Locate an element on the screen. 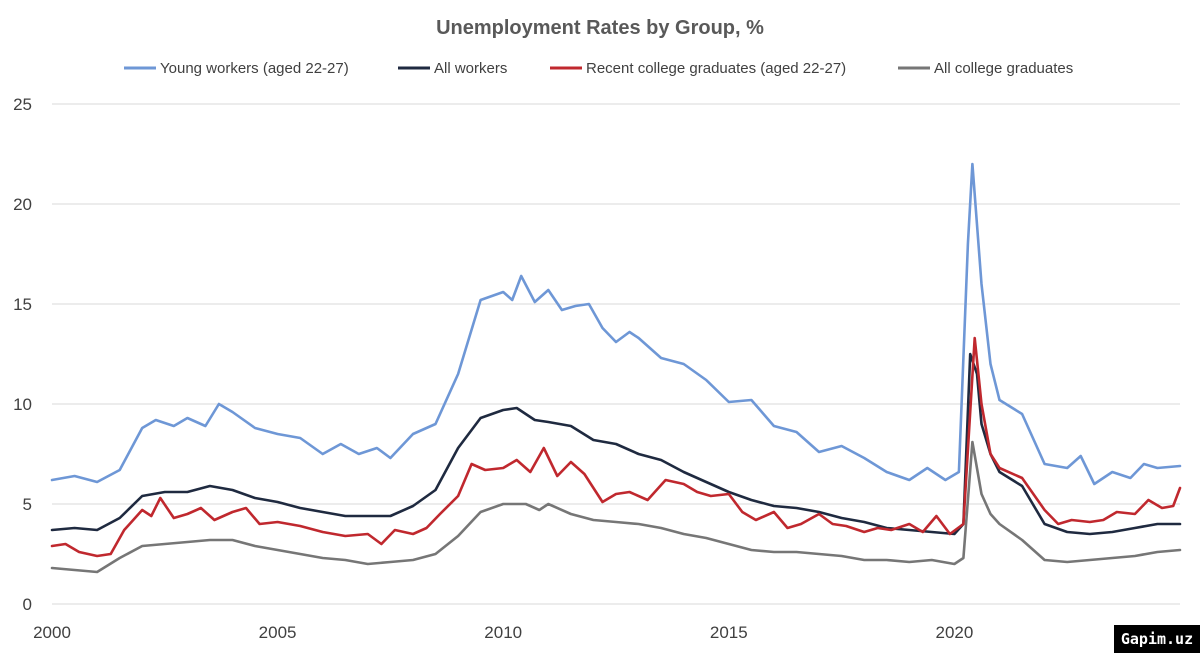 The width and height of the screenshot is (1200, 653). x-tick-label: 2005 is located at coordinates (278, 632).